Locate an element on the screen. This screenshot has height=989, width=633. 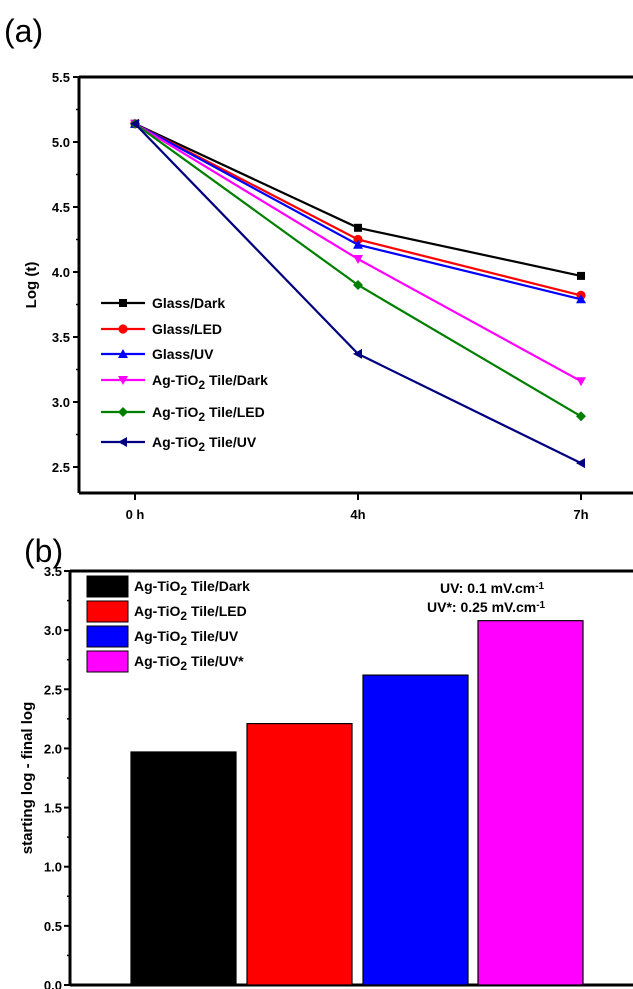
panel-a-label: (a) is located at coordinates (23, 31).